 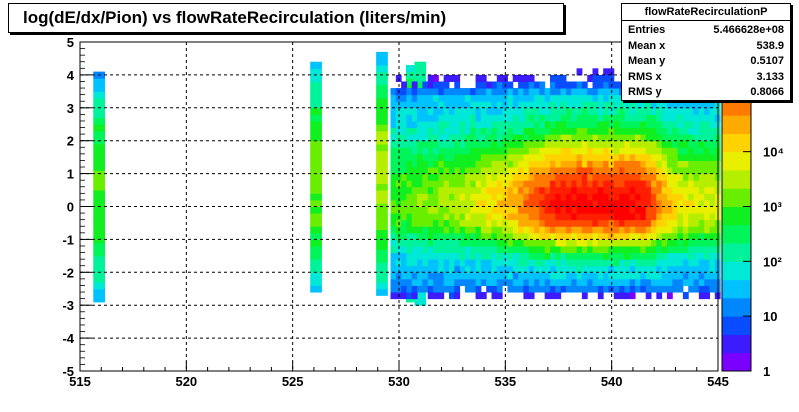 I want to click on y-tick-label: 3, so click(x=70, y=108).